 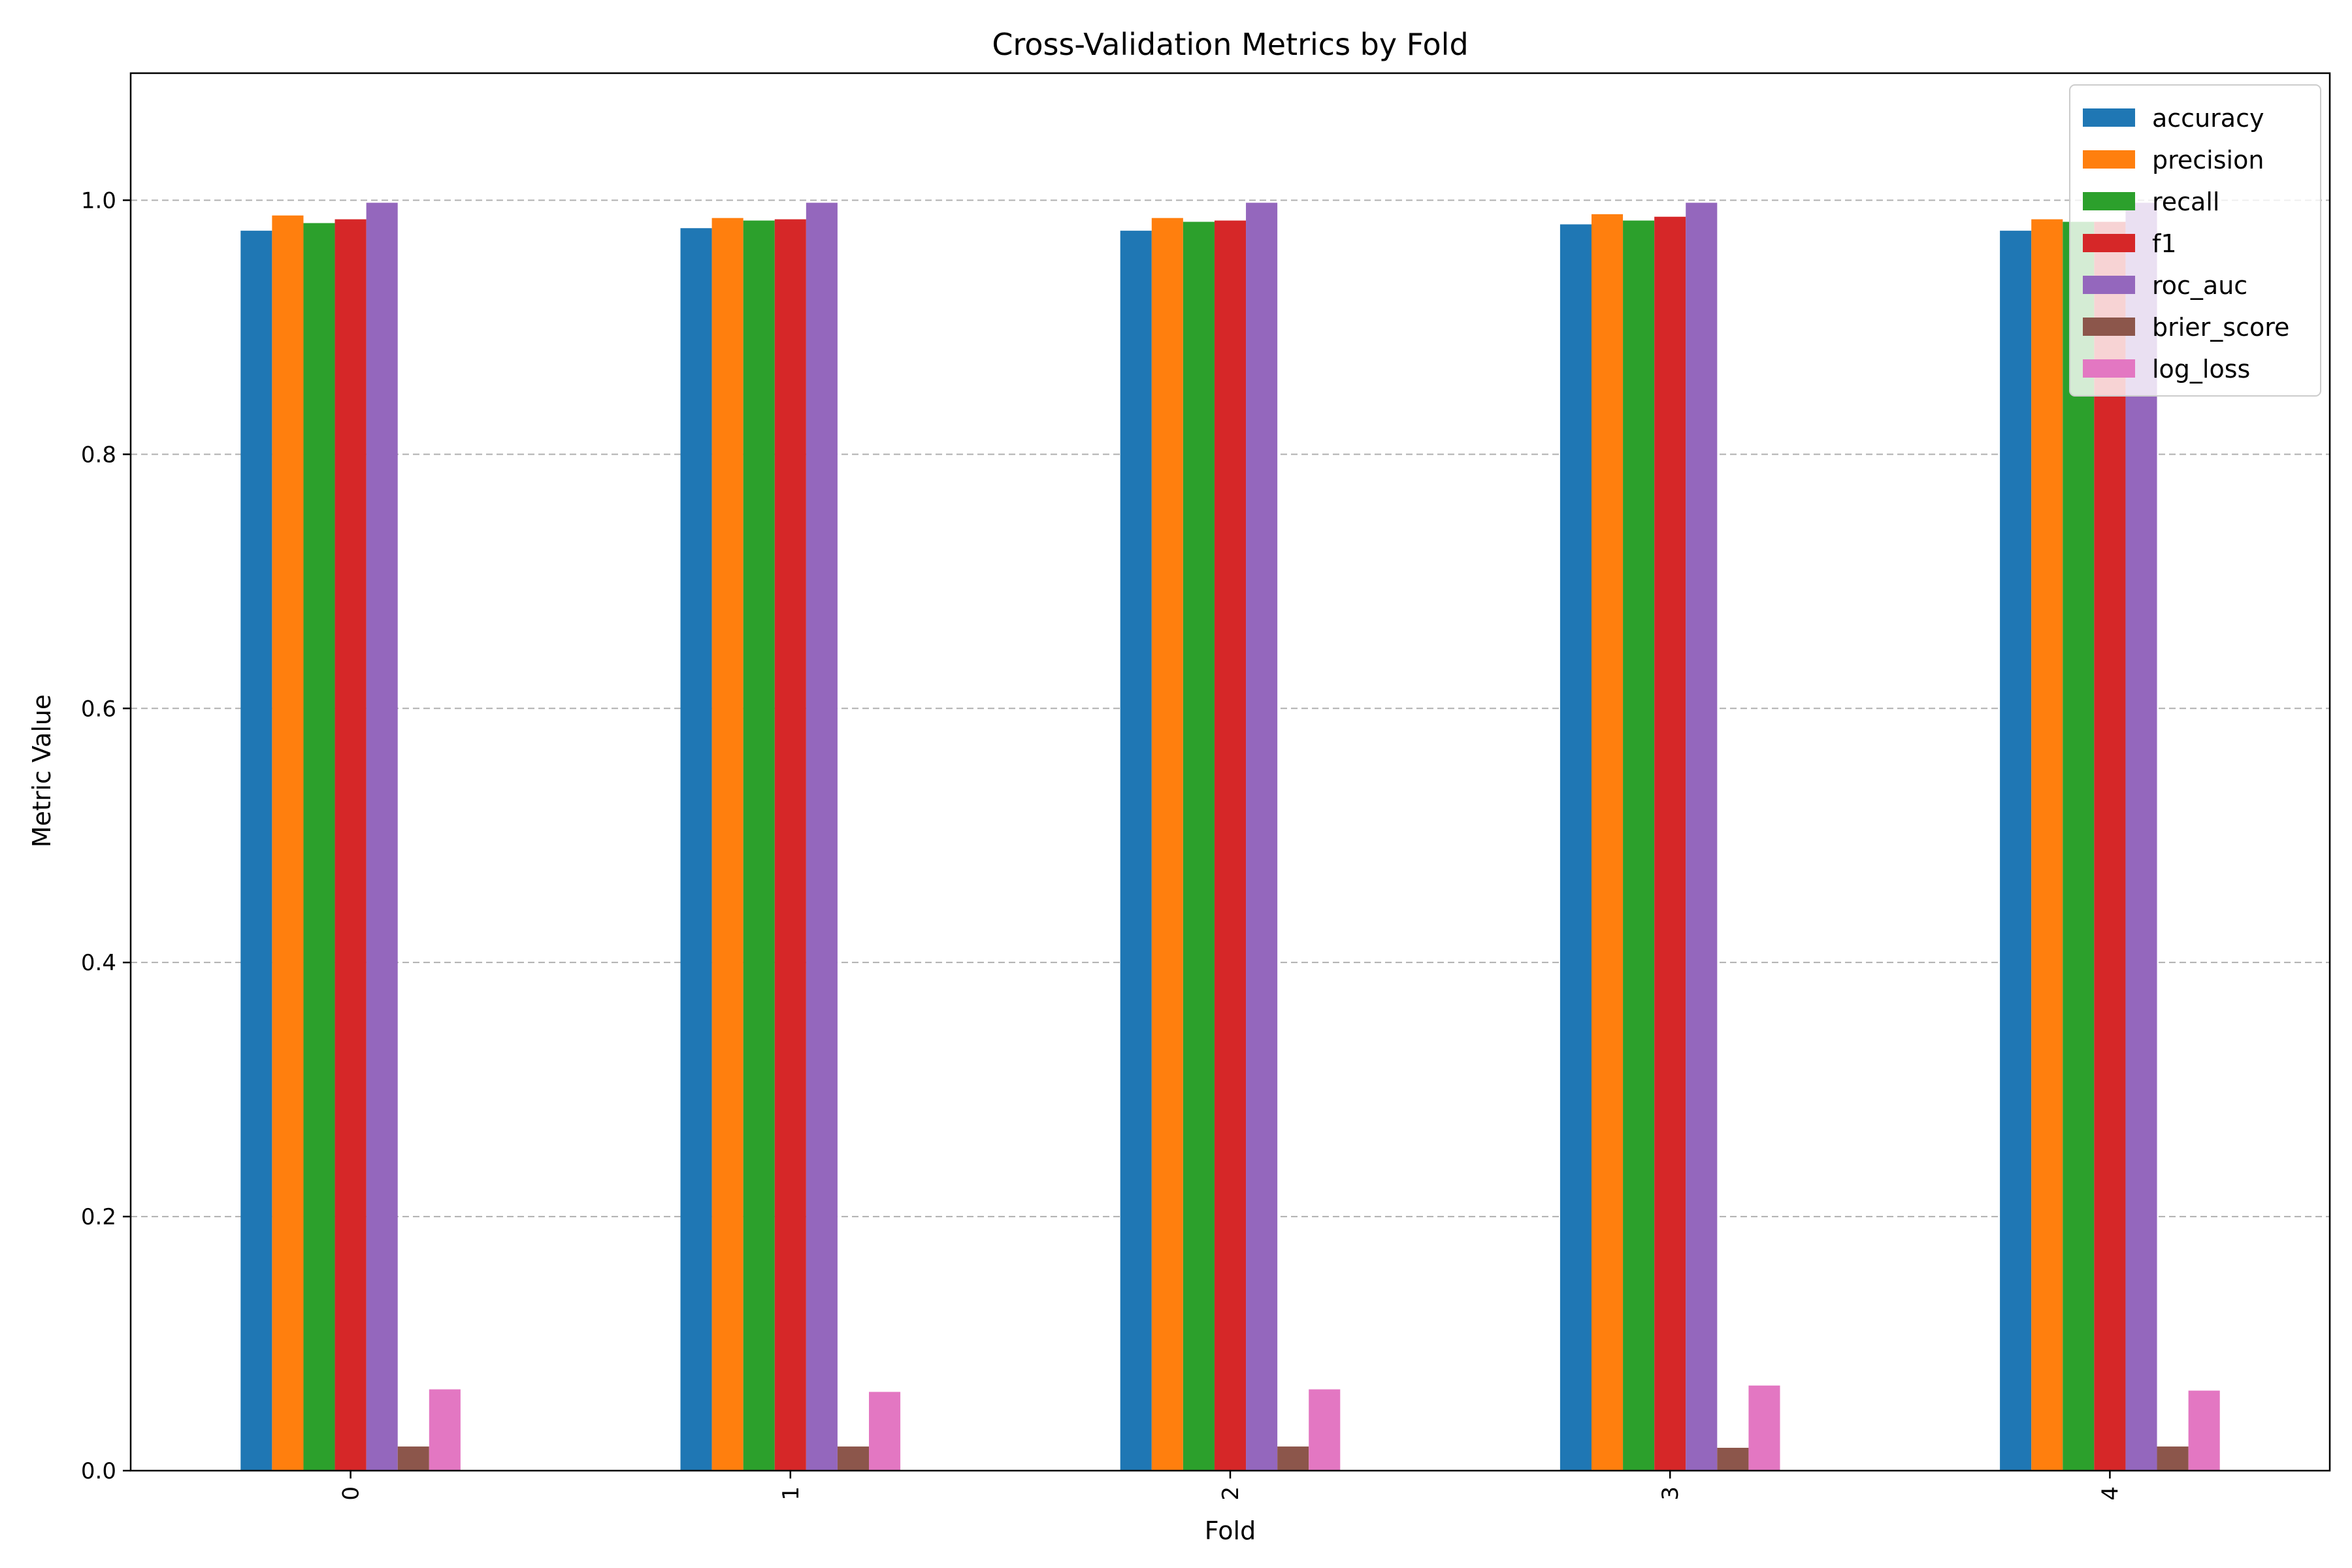 I want to click on x-axis-title: Fold, so click(x=1230, y=1530).